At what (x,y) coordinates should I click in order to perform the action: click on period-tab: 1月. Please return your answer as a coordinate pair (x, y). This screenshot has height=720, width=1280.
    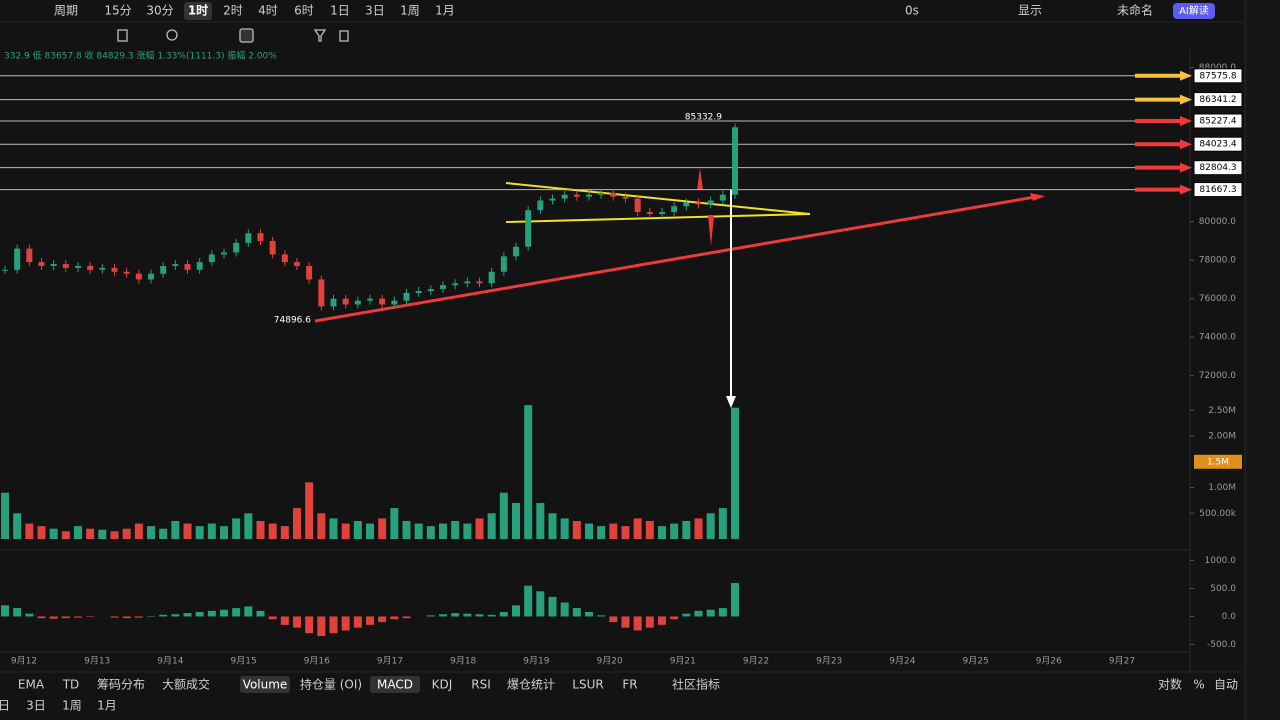
    Looking at the image, I should click on (107, 706).